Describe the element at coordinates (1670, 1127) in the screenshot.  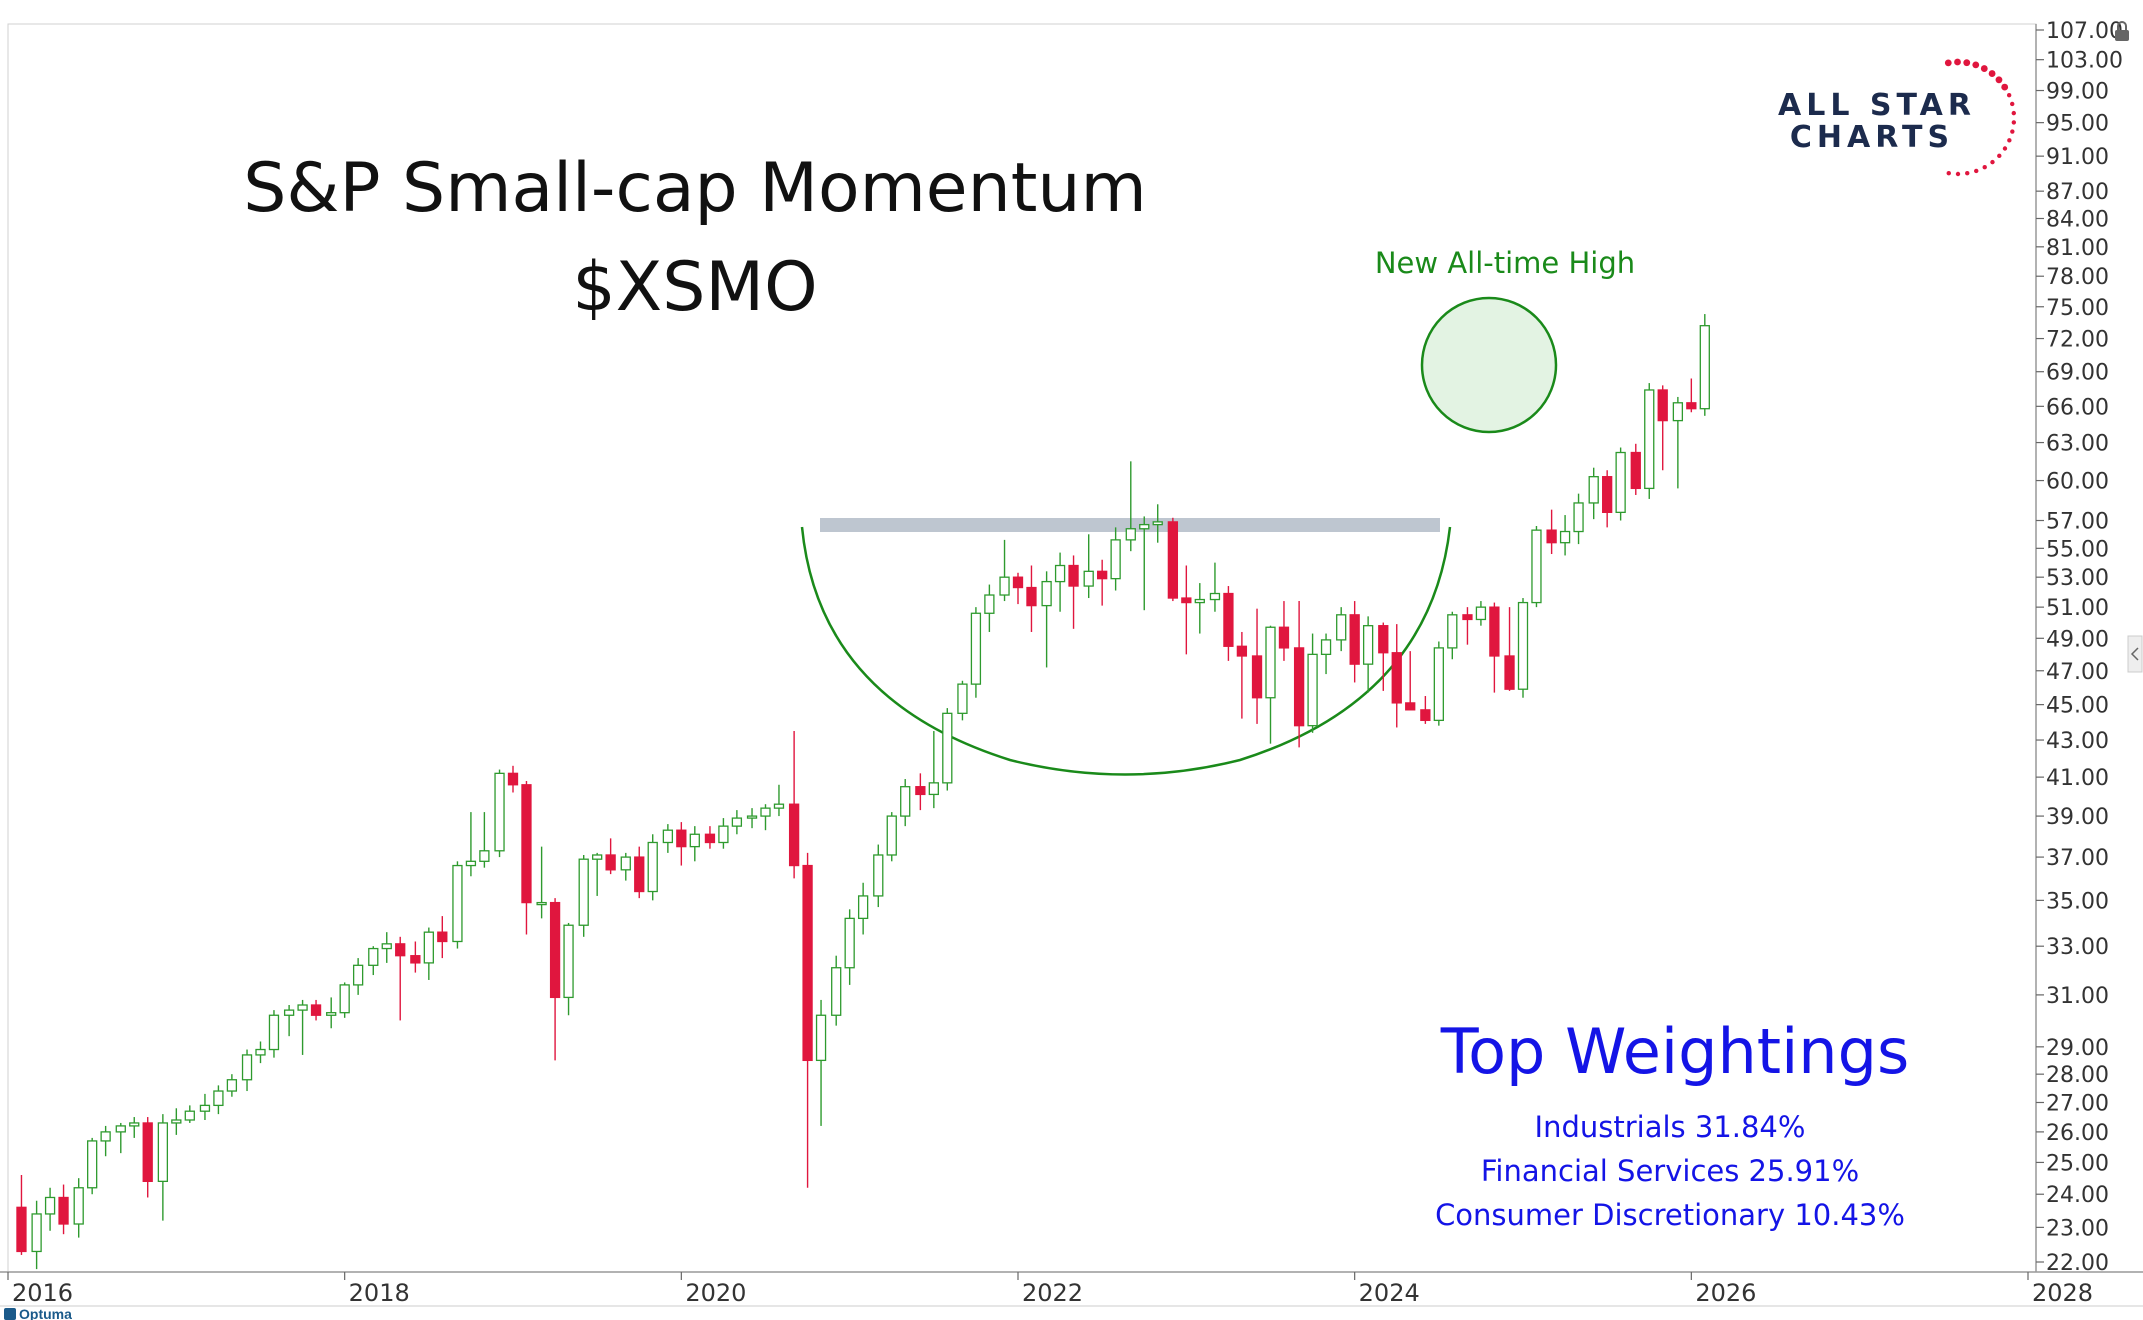
I see `weighting-item-industrials: Industrials 31.84%` at that location.